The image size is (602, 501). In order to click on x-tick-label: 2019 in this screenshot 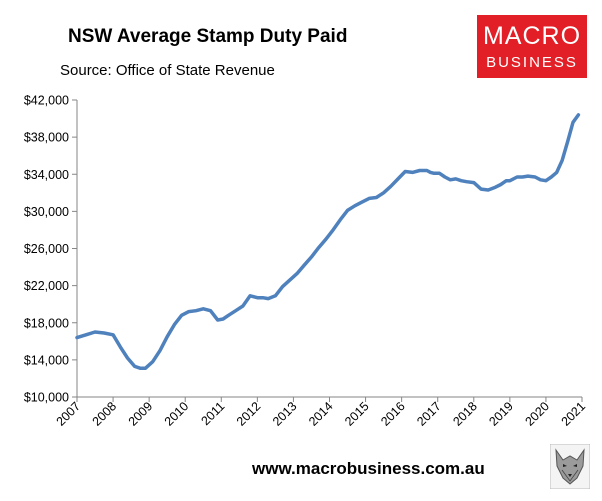, I will do `click(501, 414)`.